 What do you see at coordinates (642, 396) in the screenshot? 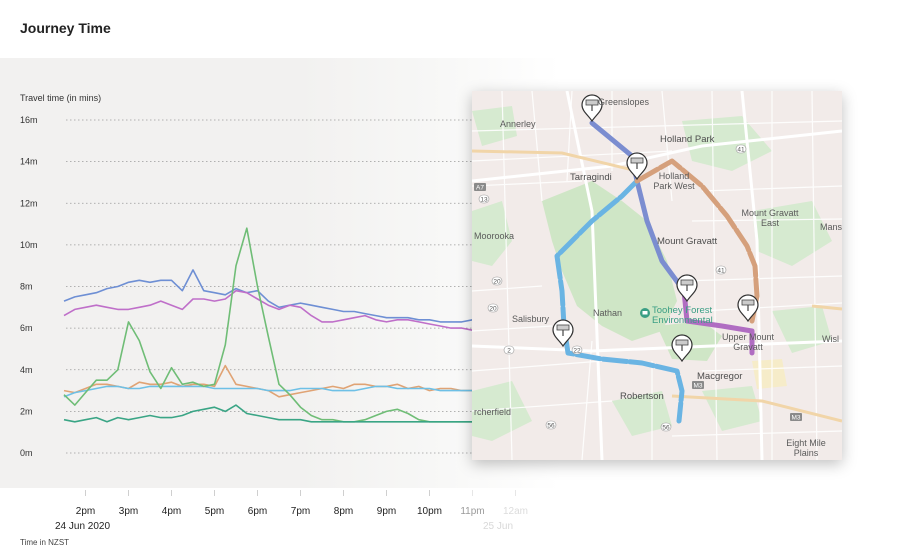
I see `place-robertson: Robertson` at bounding box center [642, 396].